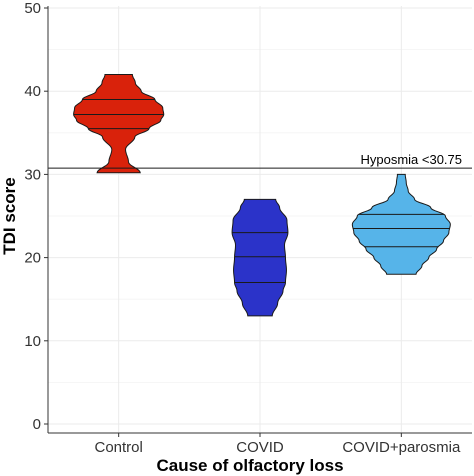 The height and width of the screenshot is (476, 474). Describe the element at coordinates (411, 159) in the screenshot. I see `hyposmia-threshold-label: Hyposmia <30.75` at that location.